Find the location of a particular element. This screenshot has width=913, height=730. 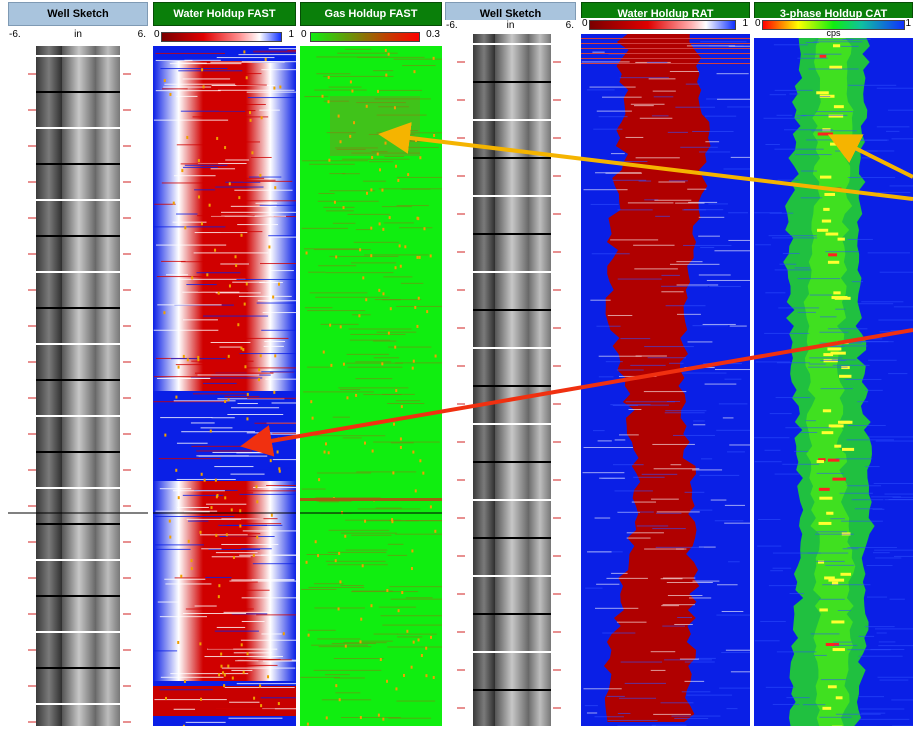

scale-unit: cps is located at coordinates (833, 33).